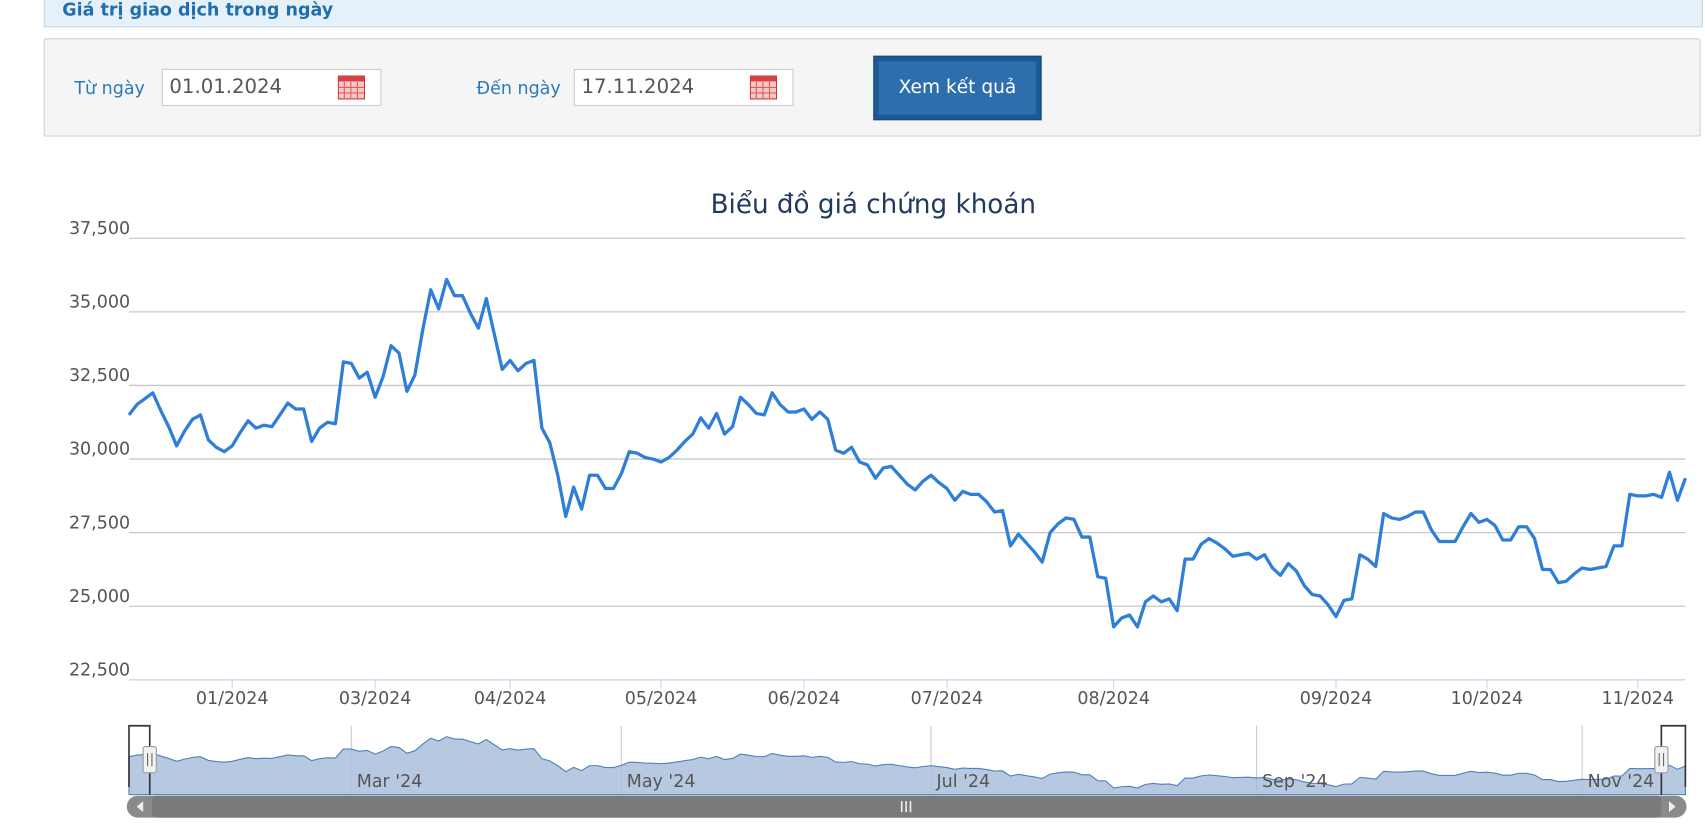 This screenshot has height=835, width=1705. What do you see at coordinates (1336, 699) in the screenshot?
I see `x-tick-label: 09/2024` at bounding box center [1336, 699].